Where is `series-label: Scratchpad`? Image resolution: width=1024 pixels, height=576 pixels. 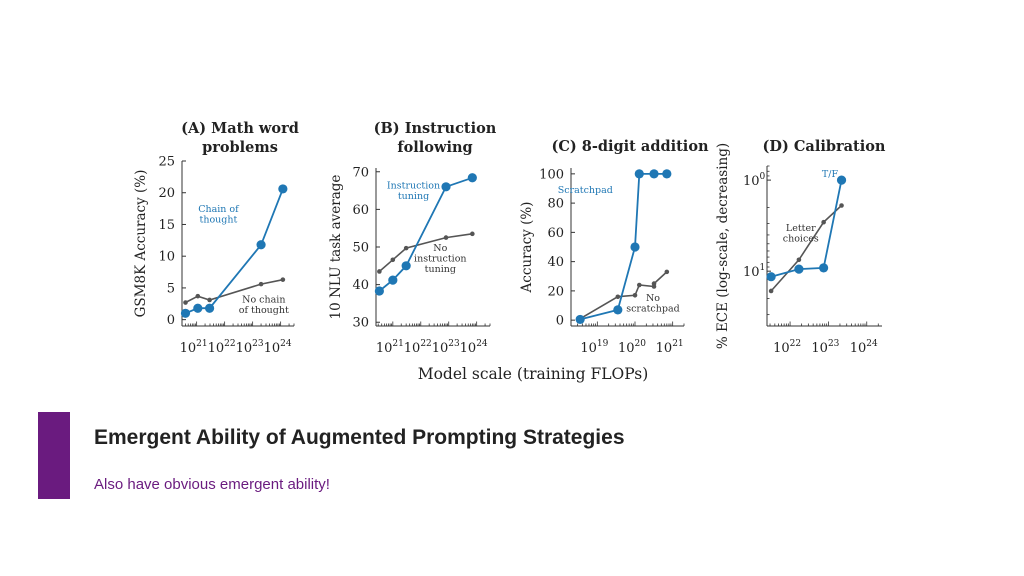 series-label: Scratchpad is located at coordinates (585, 190).